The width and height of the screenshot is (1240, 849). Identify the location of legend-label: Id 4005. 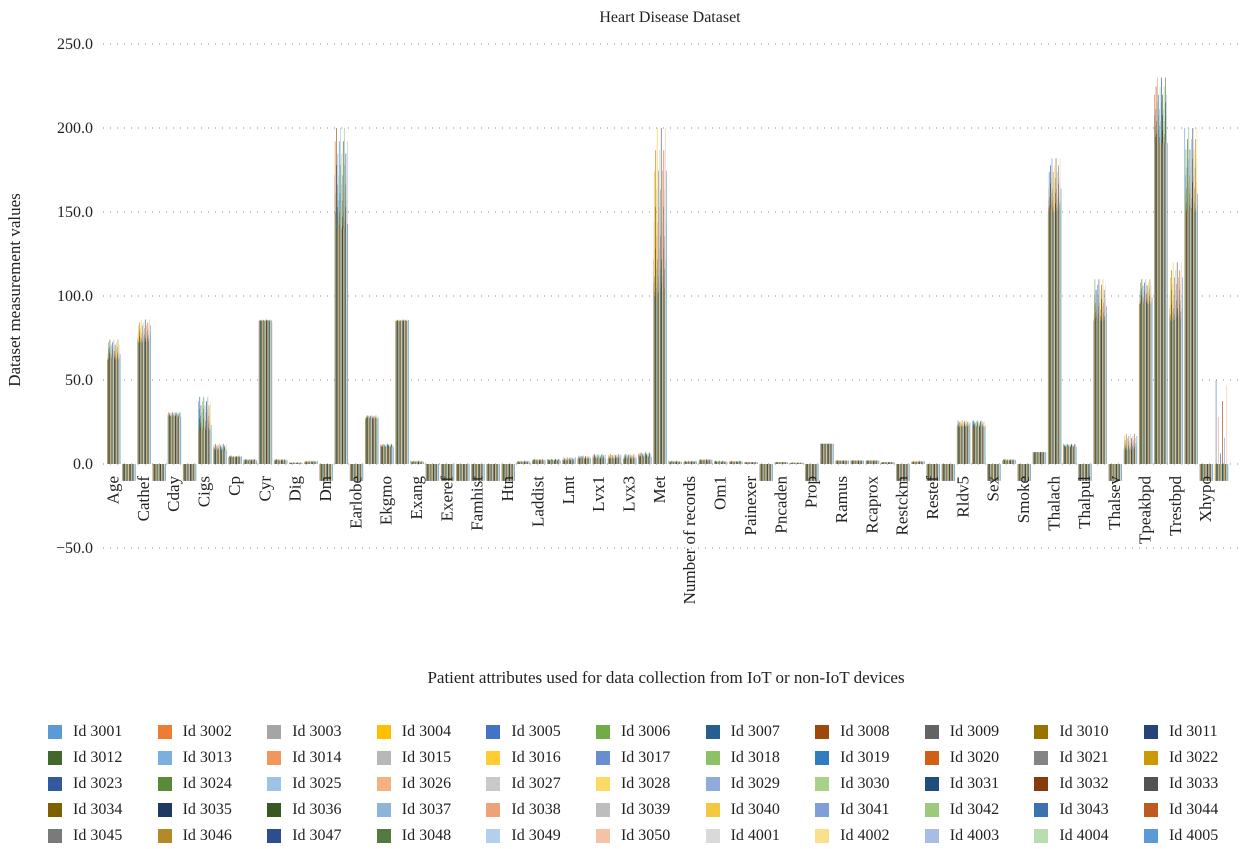
(1193, 835).